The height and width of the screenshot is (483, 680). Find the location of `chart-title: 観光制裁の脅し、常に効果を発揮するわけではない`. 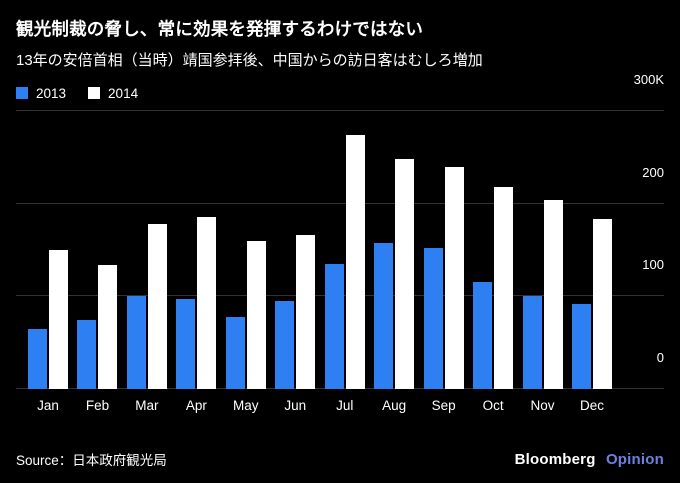

chart-title: 観光制裁の脅し、常に効果を発揮するわけではない is located at coordinates (220, 29).